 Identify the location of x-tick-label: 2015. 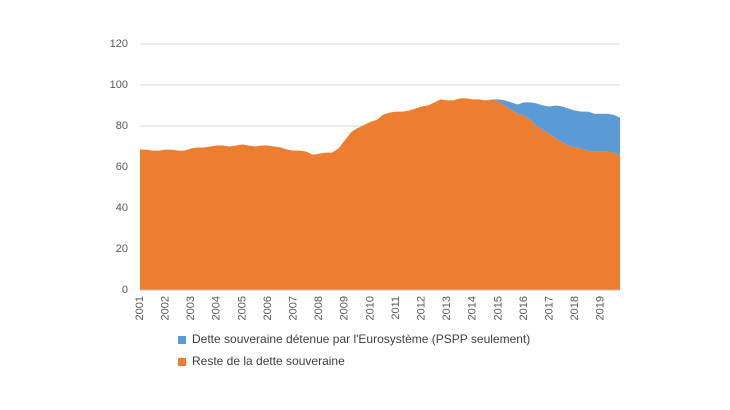
(498, 308).